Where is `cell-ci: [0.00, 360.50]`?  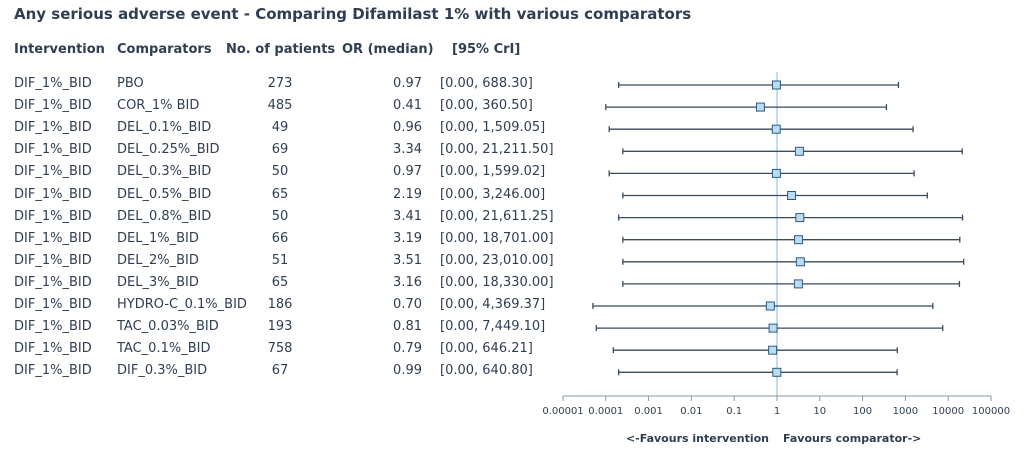
cell-ci: [0.00, 360.50] is located at coordinates (486, 106).